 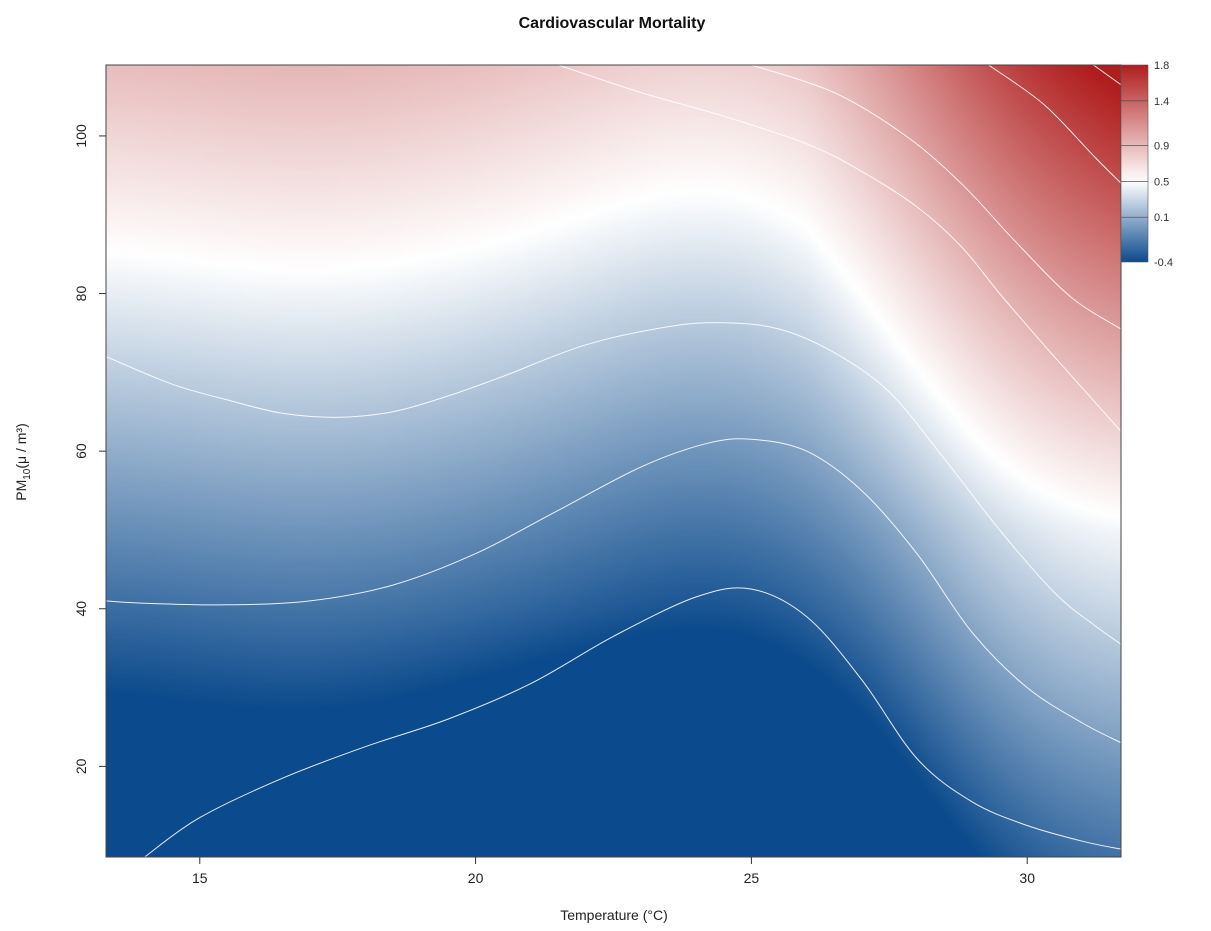 What do you see at coordinates (21, 445) in the screenshot?
I see `y-axis-title-unit: (μ / m³)` at bounding box center [21, 445].